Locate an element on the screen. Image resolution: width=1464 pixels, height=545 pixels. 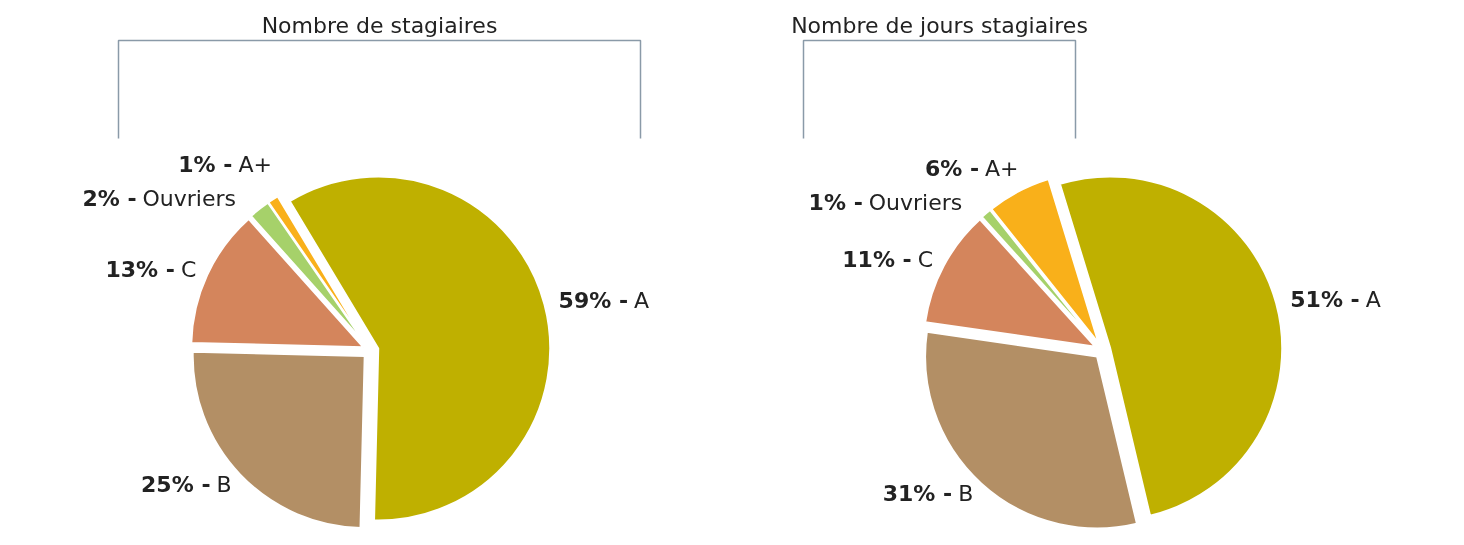
data-label: 13% - is located at coordinates (140, 269).